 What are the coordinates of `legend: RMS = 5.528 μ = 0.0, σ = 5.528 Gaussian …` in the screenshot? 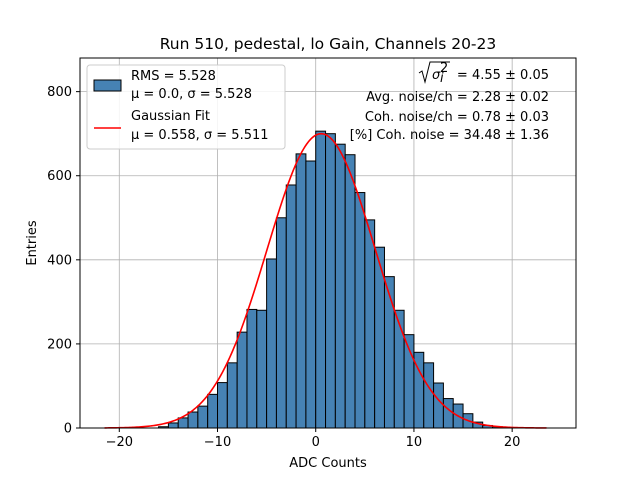 It's located at (186, 107).